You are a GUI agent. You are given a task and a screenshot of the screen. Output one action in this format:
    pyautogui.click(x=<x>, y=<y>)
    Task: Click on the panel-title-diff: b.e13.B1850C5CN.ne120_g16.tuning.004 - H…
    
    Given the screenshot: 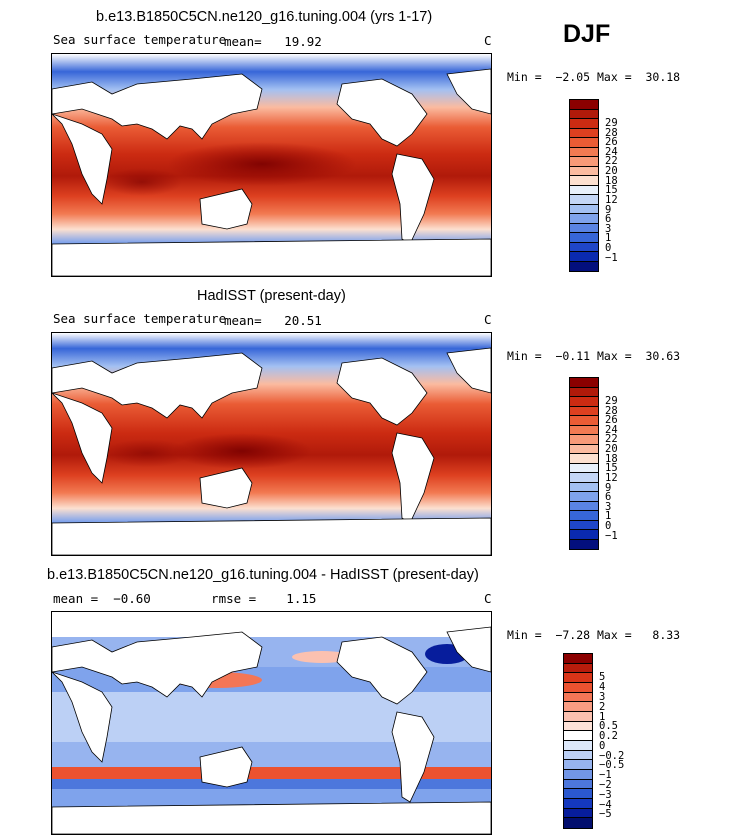 What is the action you would take?
    pyautogui.click(x=263, y=575)
    